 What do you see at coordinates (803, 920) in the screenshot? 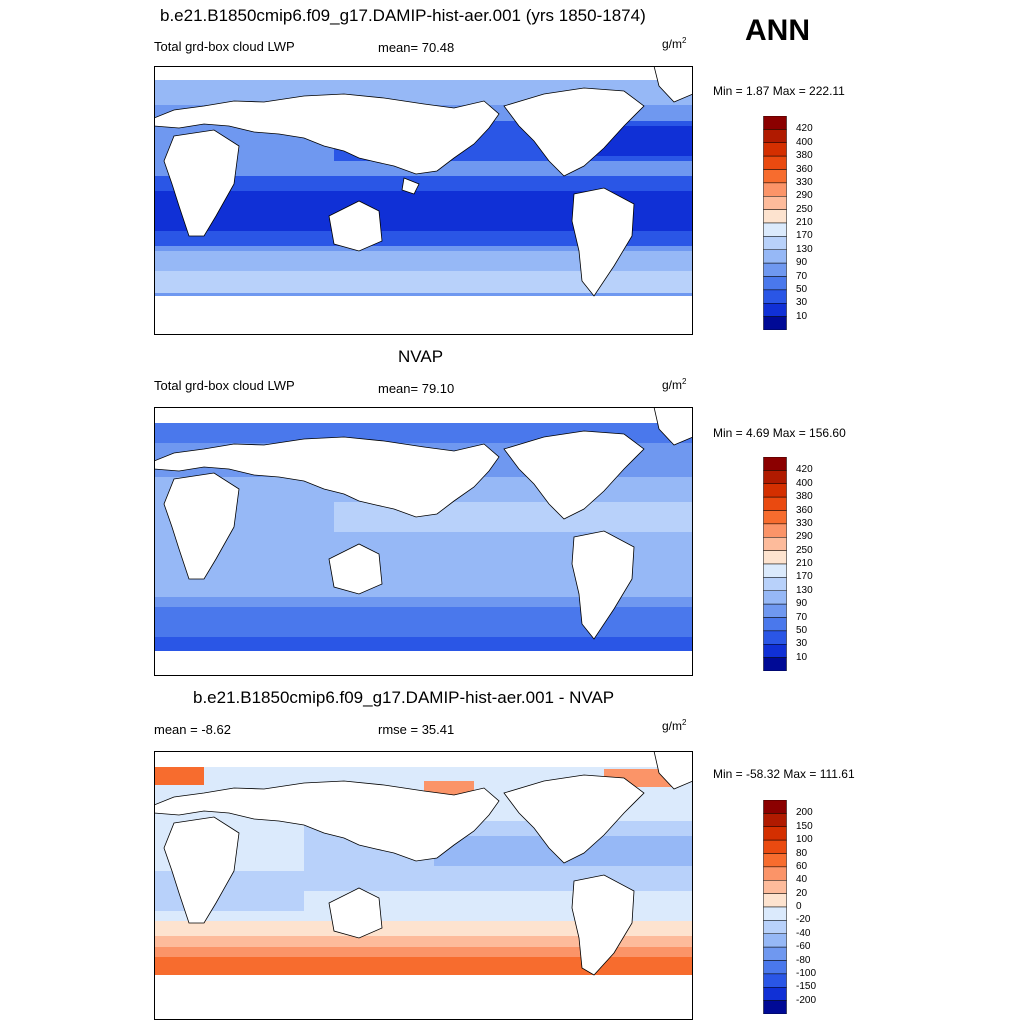
I see `colorbar-label: -20` at bounding box center [803, 920].